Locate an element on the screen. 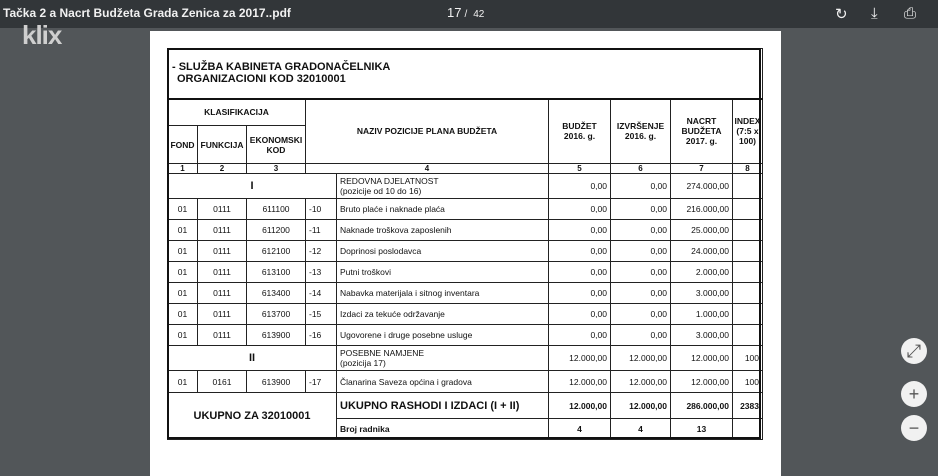 This screenshot has width=938, height=476. current-page-input: 17 is located at coordinates (454, 12).